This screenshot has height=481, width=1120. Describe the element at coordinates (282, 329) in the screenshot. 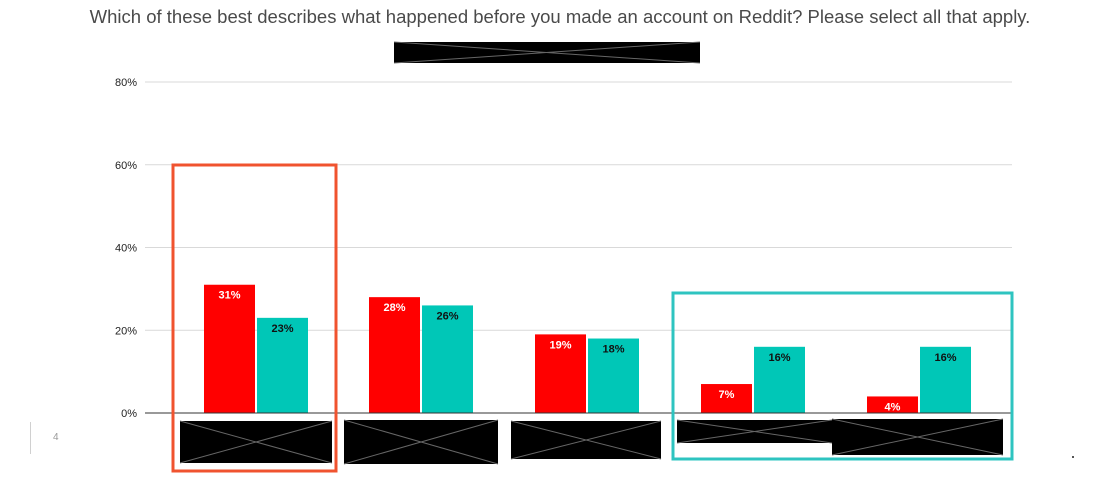

I see `data-label: 23%` at that location.